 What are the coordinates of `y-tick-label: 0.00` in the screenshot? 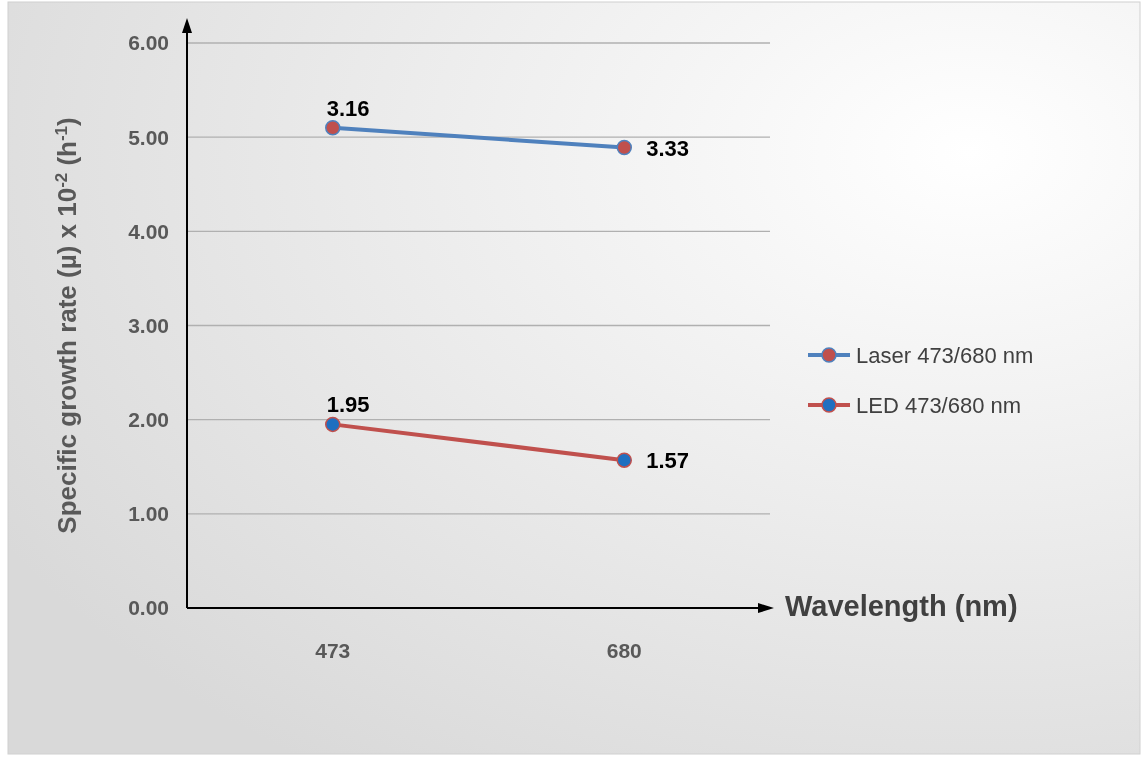 It's located at (148, 608).